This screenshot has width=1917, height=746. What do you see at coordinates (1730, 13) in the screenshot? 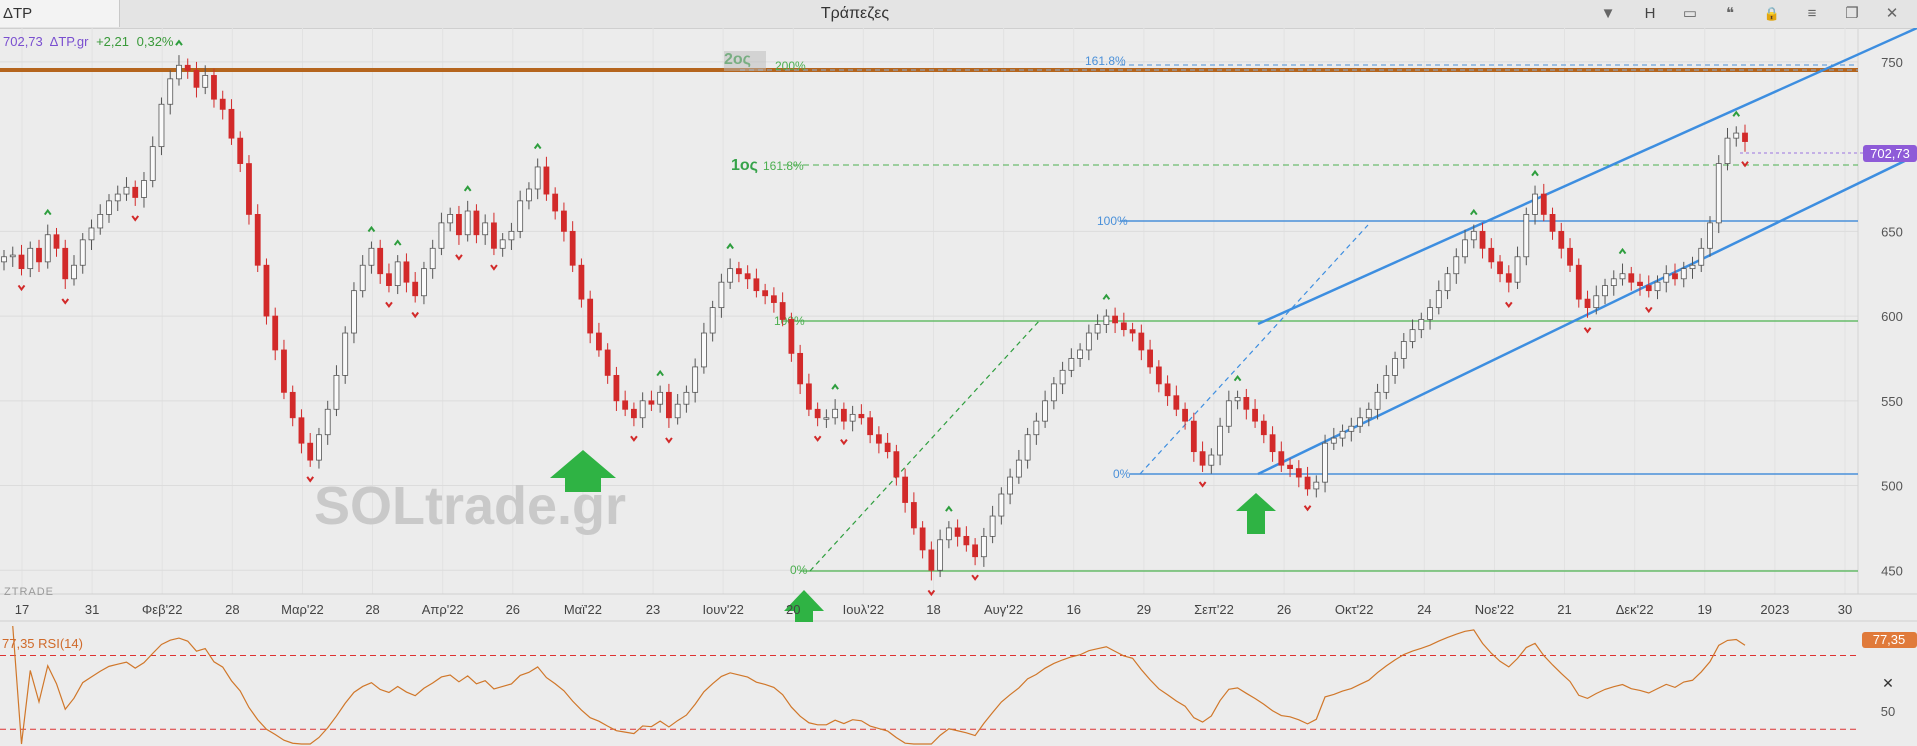
I see `quote-icon: ❝` at bounding box center [1730, 13].